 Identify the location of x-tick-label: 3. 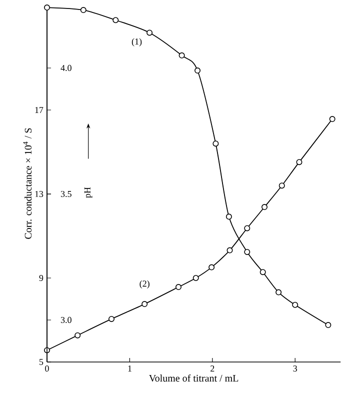
(295, 369).